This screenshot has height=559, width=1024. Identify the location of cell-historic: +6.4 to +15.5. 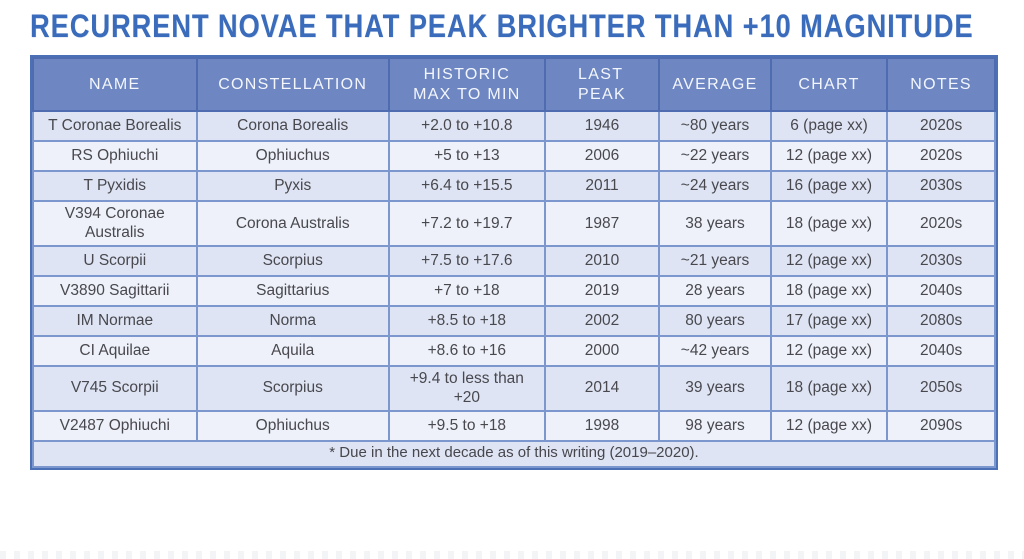
(466, 186).